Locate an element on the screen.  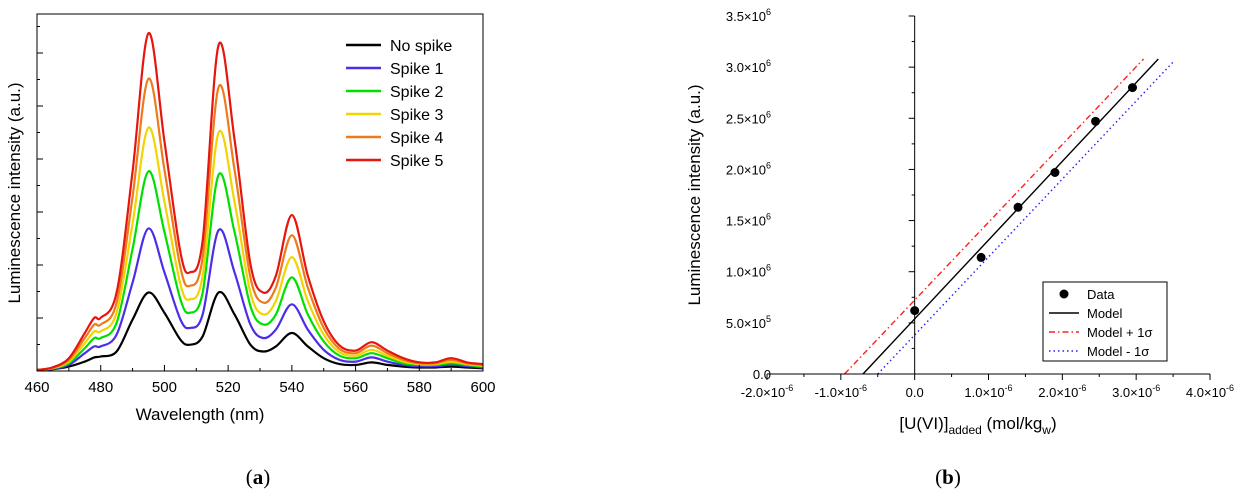
legend-label: Spike 4 is located at coordinates (416, 138).